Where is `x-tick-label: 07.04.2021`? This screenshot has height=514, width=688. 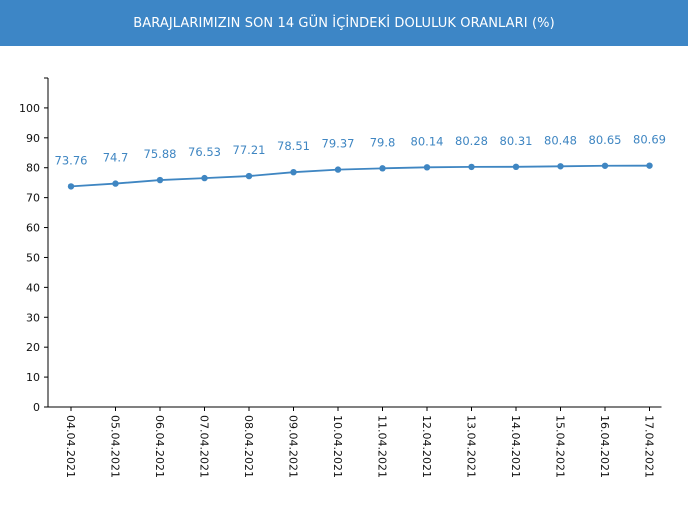 x-tick-label: 07.04.2021 is located at coordinates (204, 446).